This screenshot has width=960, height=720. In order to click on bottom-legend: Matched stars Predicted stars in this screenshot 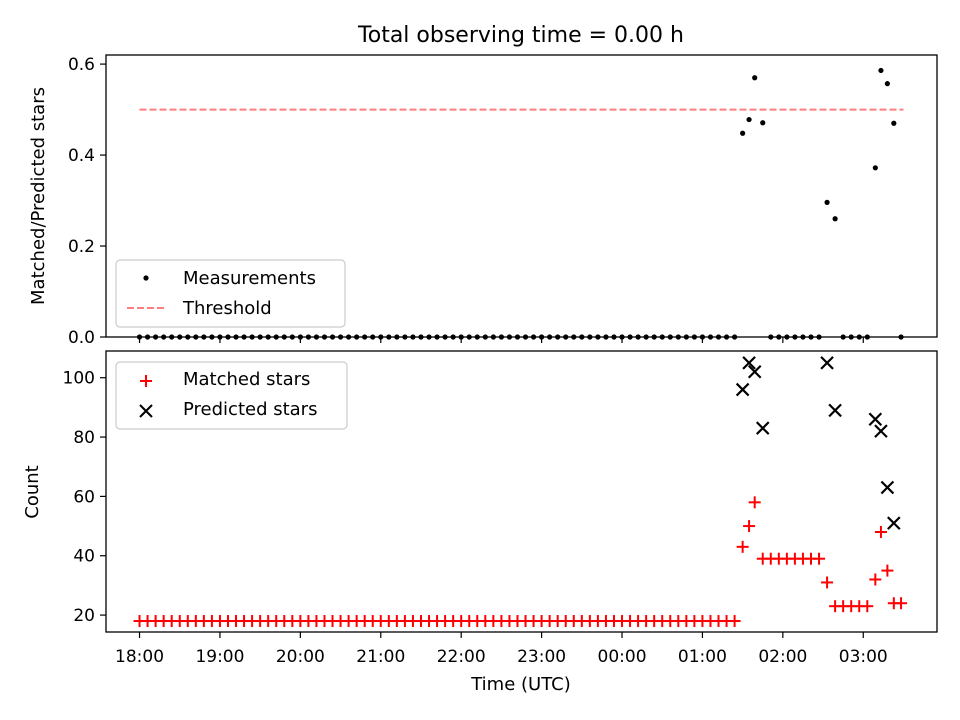, I will do `click(231, 395)`.